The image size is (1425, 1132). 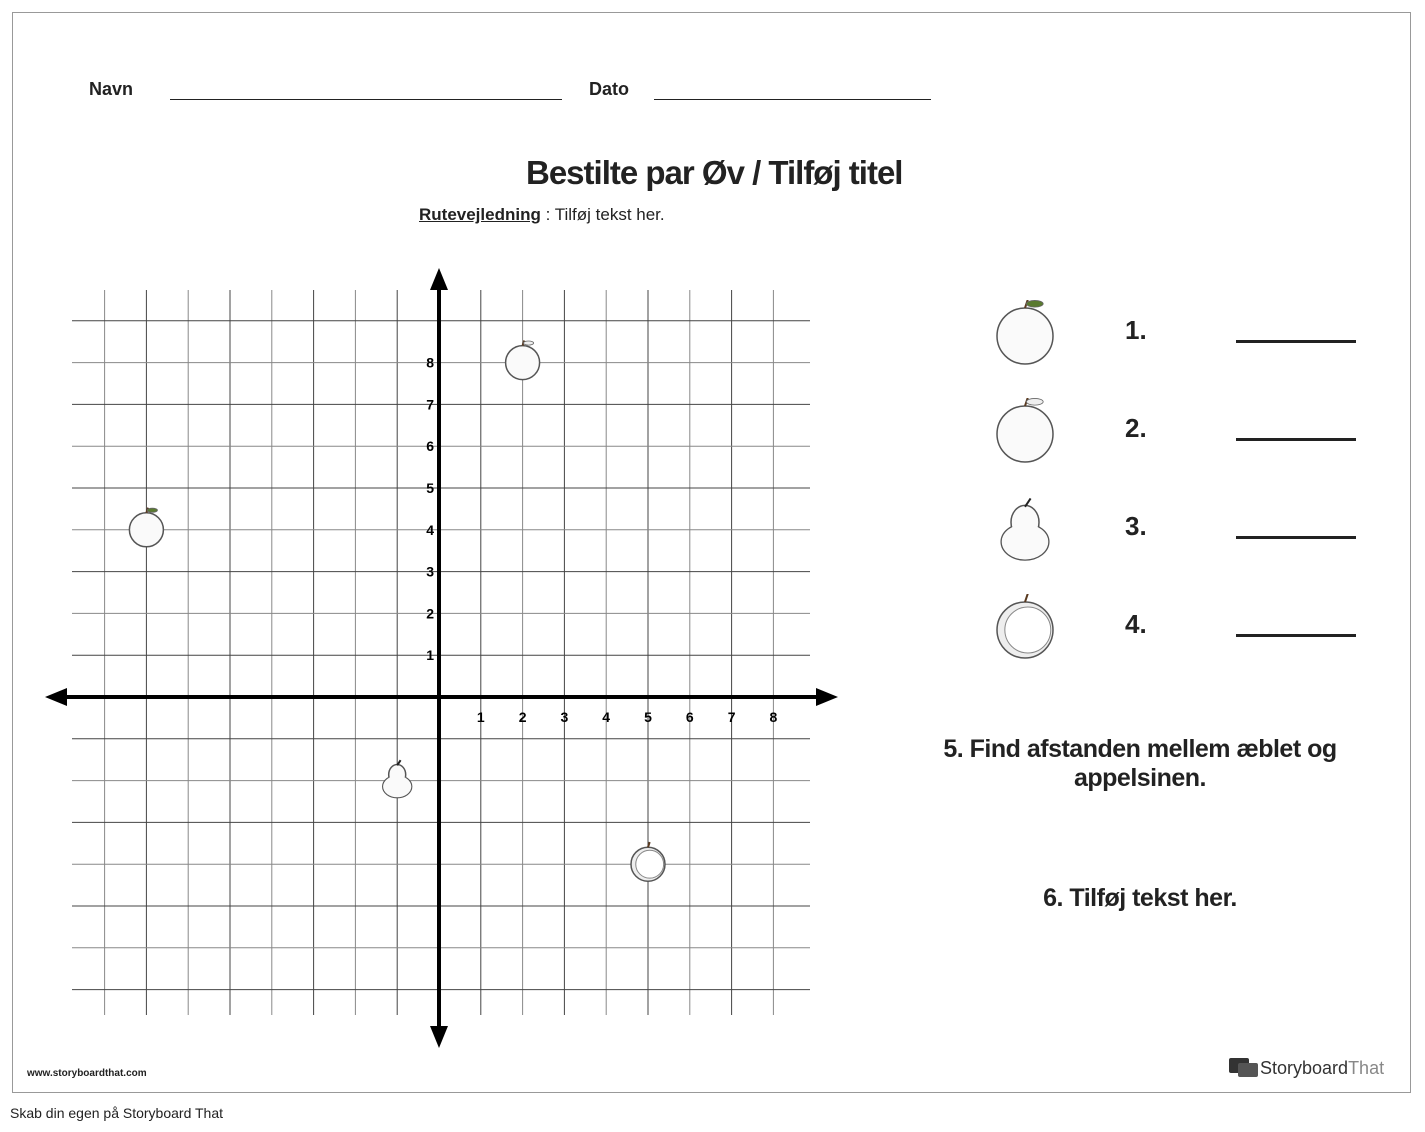 What do you see at coordinates (430, 572) in the screenshot?
I see `y-tick-label: 3` at bounding box center [430, 572].